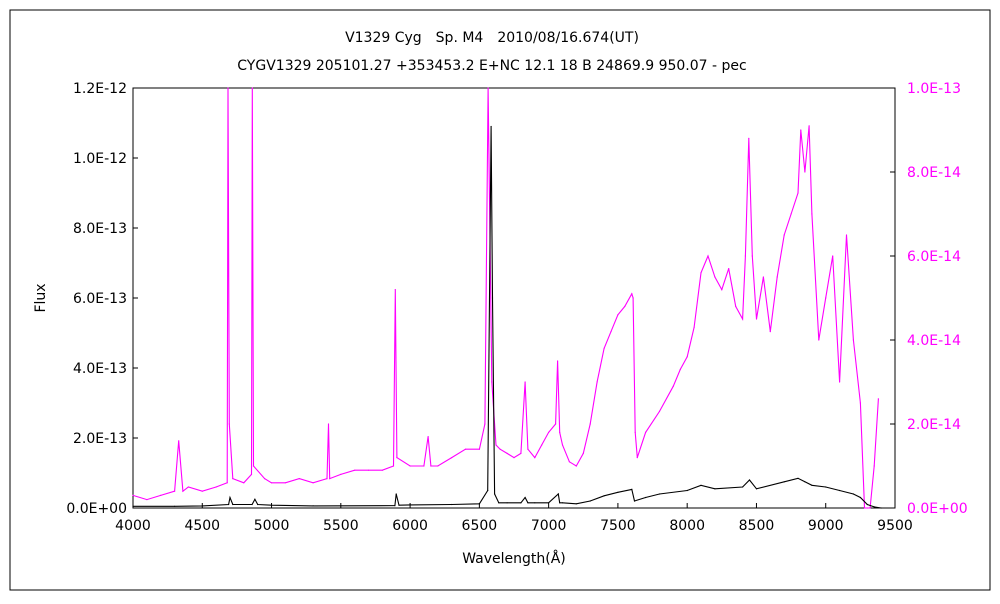 The height and width of the screenshot is (604, 1000). What do you see at coordinates (100, 89) in the screenshot?
I see `y-tick-label: 1.2E-12` at bounding box center [100, 89].